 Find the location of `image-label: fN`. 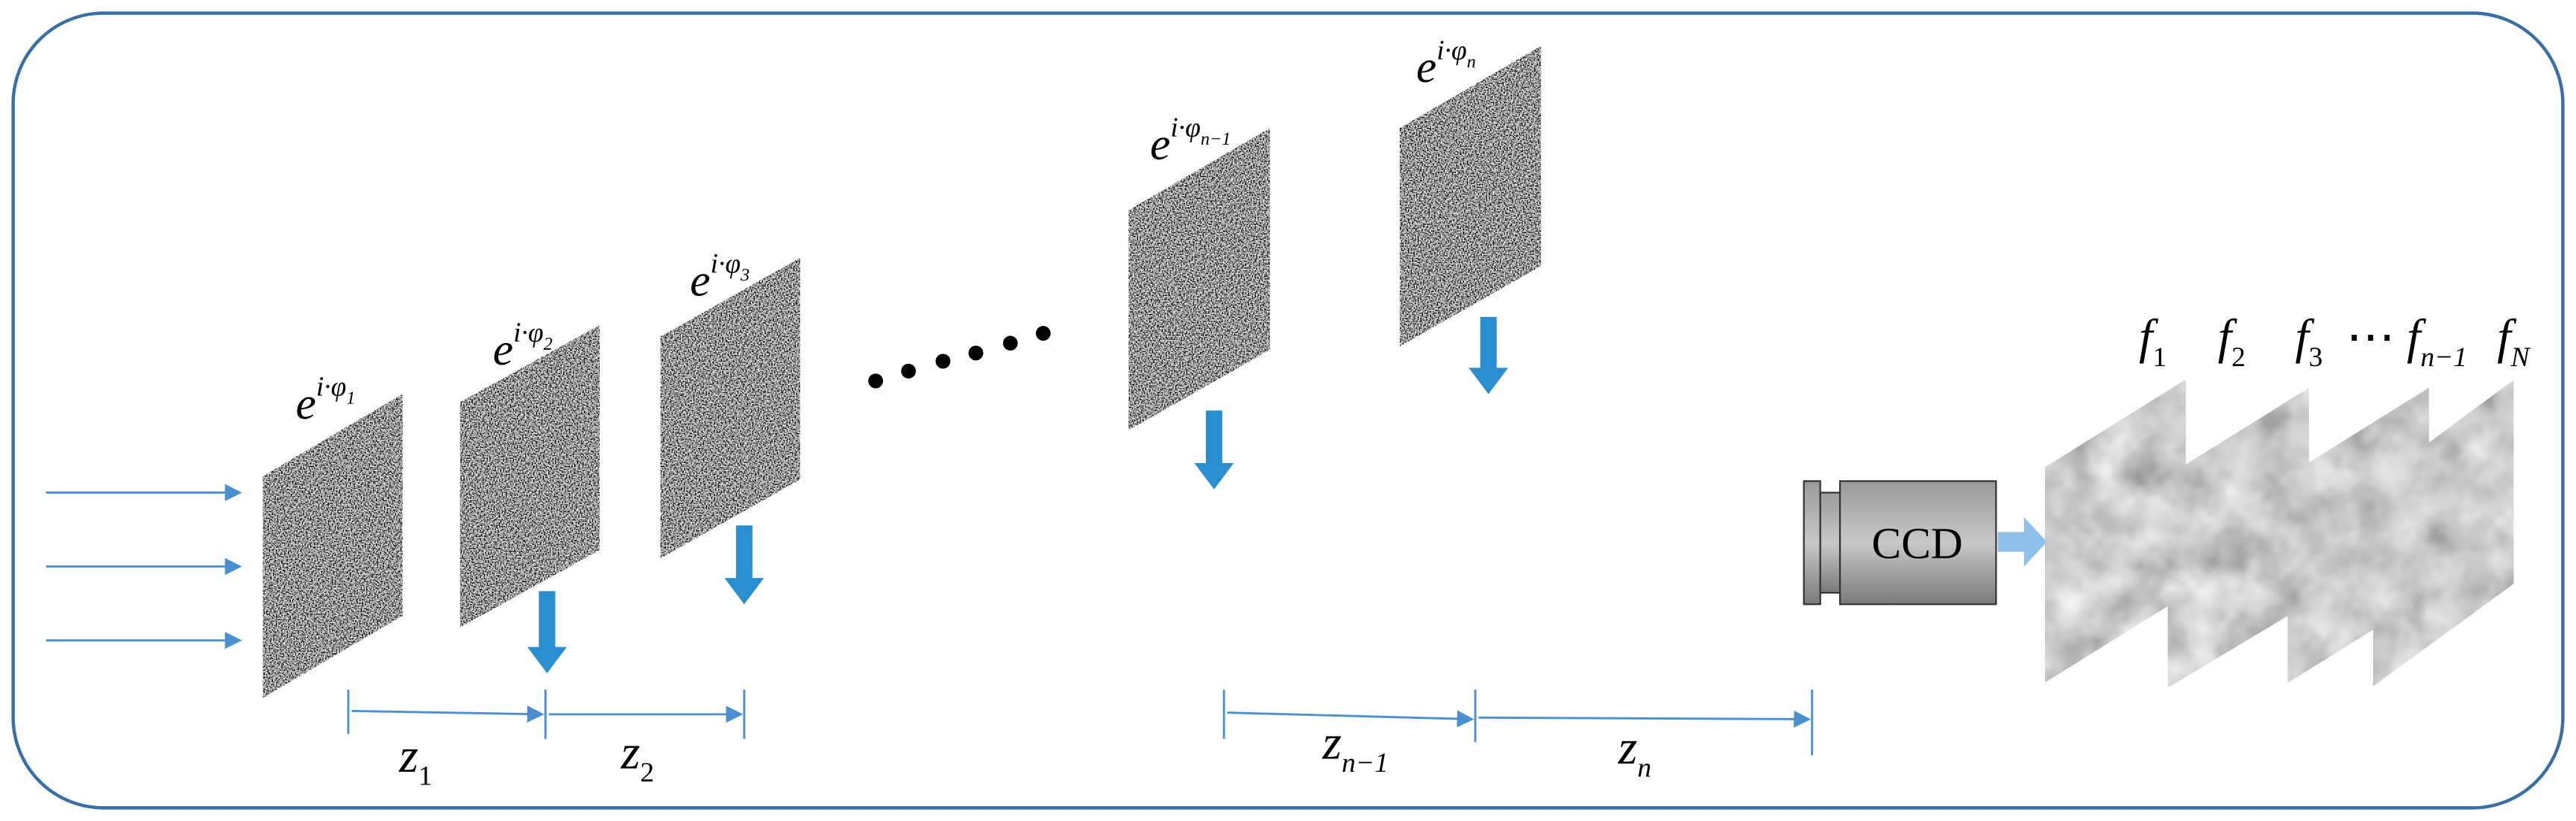

image-label: fN is located at coordinates (2514, 341).